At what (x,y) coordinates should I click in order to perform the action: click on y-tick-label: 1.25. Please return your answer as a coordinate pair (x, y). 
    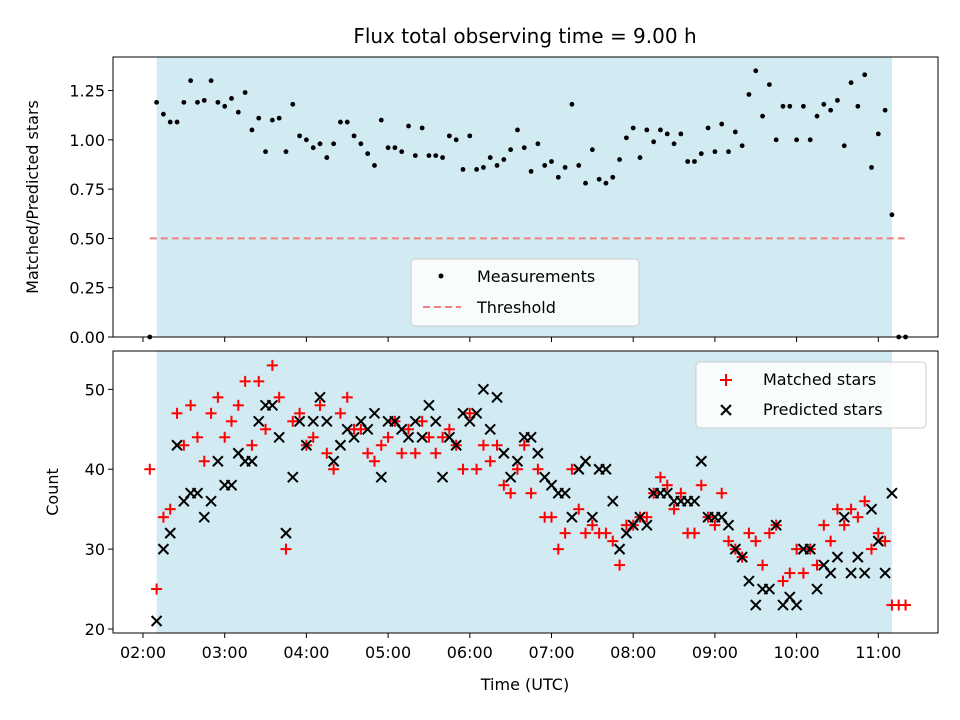
    Looking at the image, I should click on (87, 91).